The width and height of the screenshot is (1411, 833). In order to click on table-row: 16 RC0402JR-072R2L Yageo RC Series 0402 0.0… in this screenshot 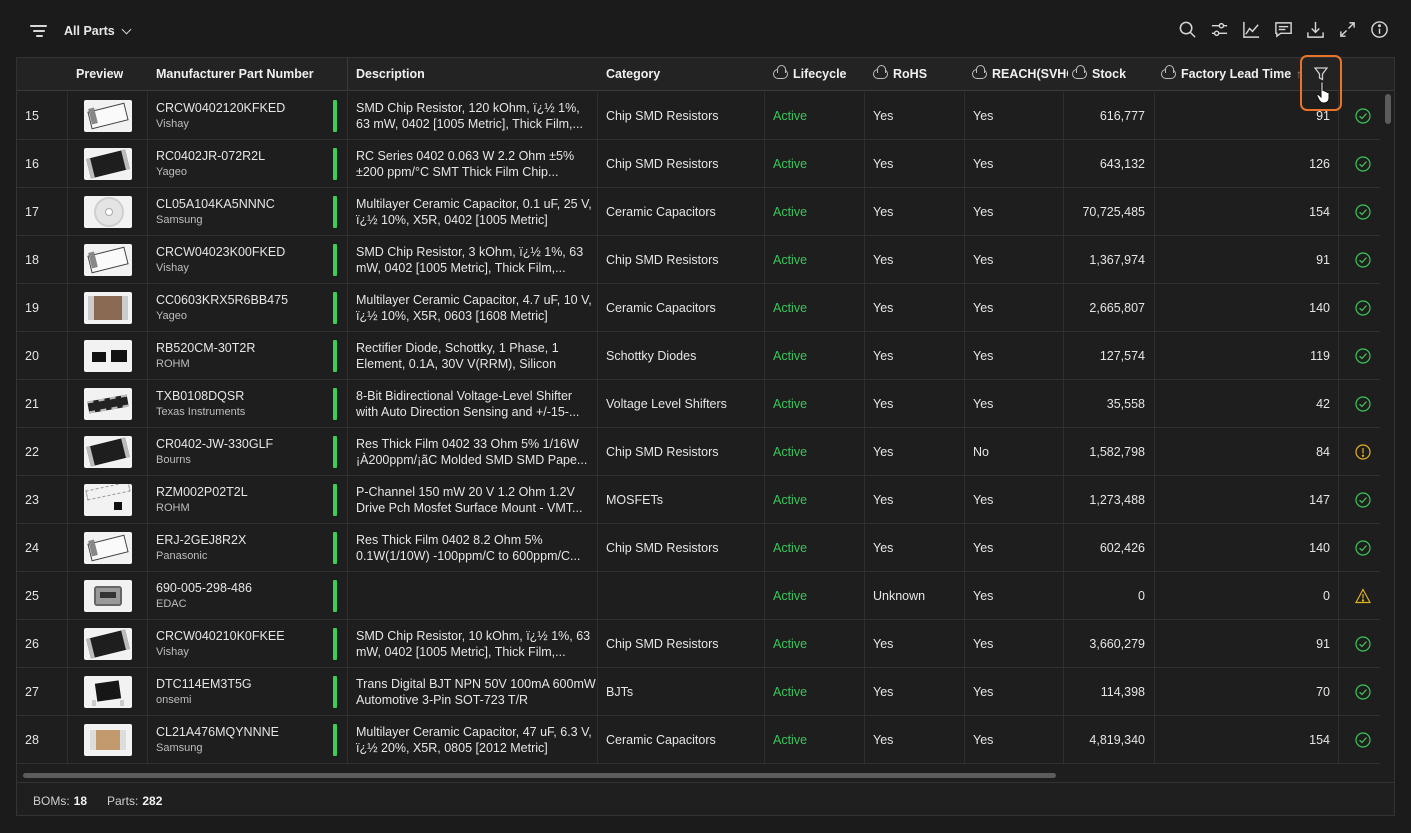, I will do `click(698, 164)`.